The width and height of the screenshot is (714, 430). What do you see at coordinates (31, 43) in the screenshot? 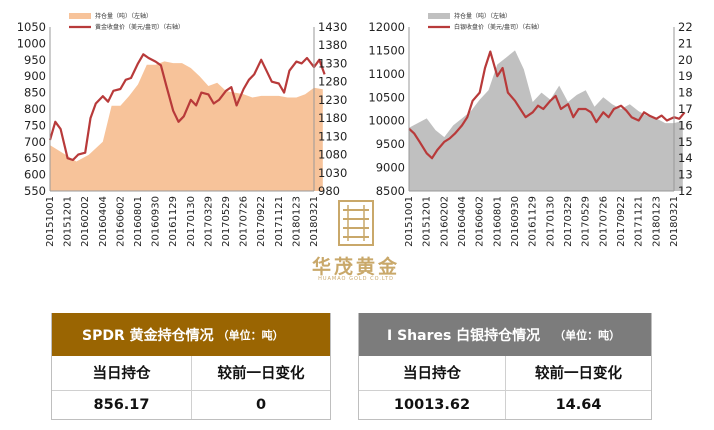
I see `gold-ytick-left: 1000` at bounding box center [31, 43].